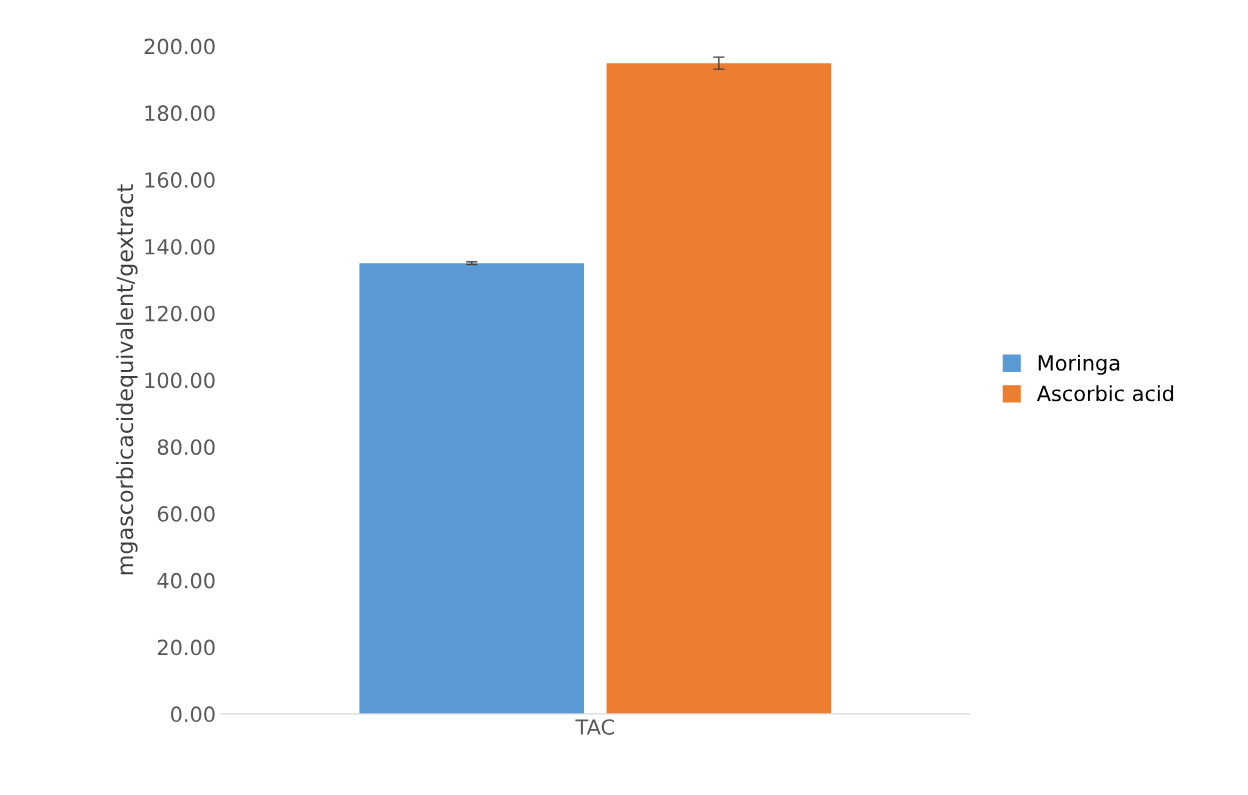 The width and height of the screenshot is (1248, 795). Describe the element at coordinates (1105, 393) in the screenshot. I see `legend-label: Ascorbic acid` at that location.